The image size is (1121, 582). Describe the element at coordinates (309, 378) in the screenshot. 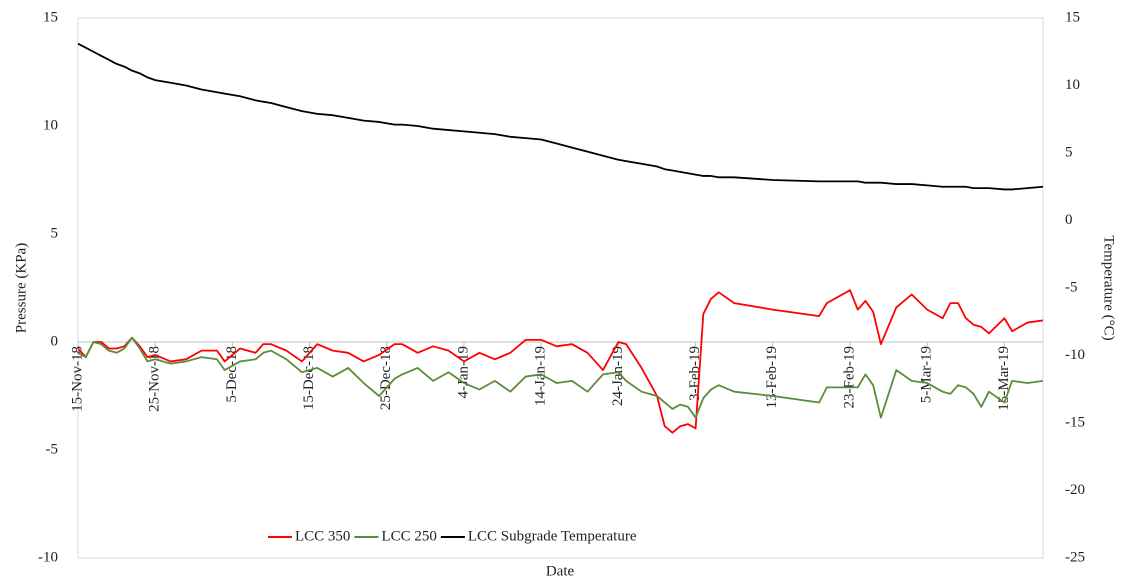

I see `x-tick-label: 15-Dec-18` at that location.